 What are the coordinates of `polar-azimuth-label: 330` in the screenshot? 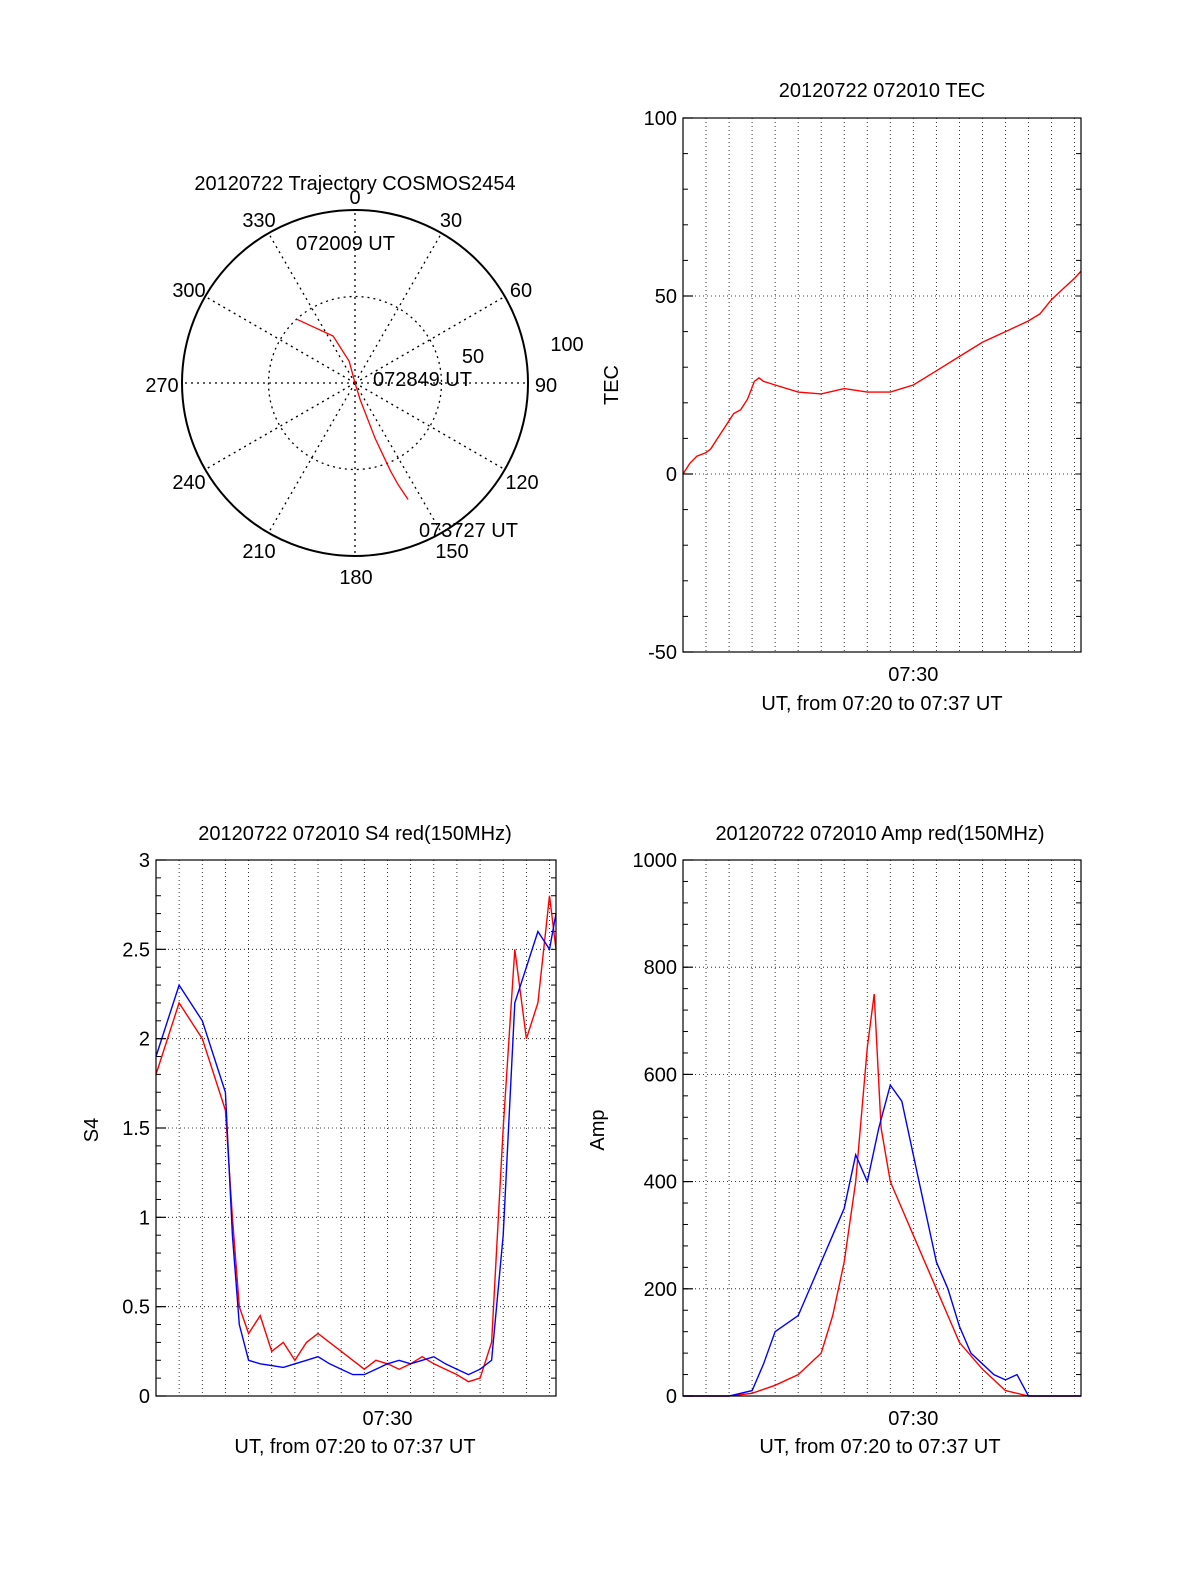 It's located at (258, 221).